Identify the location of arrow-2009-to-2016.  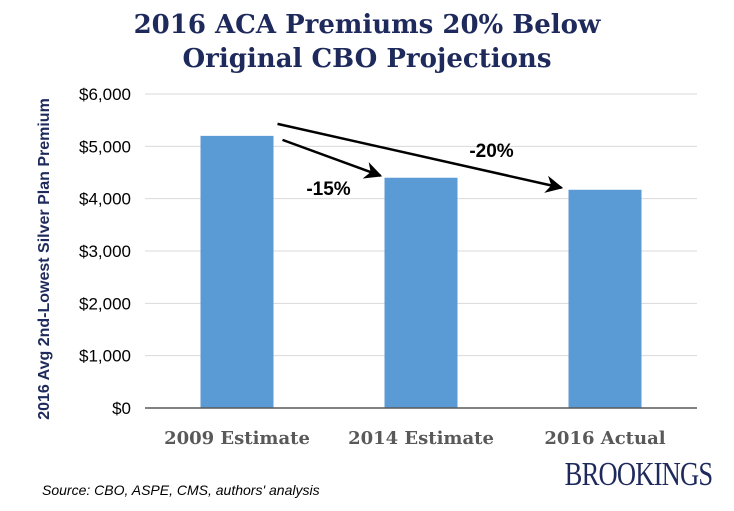
(420, 157).